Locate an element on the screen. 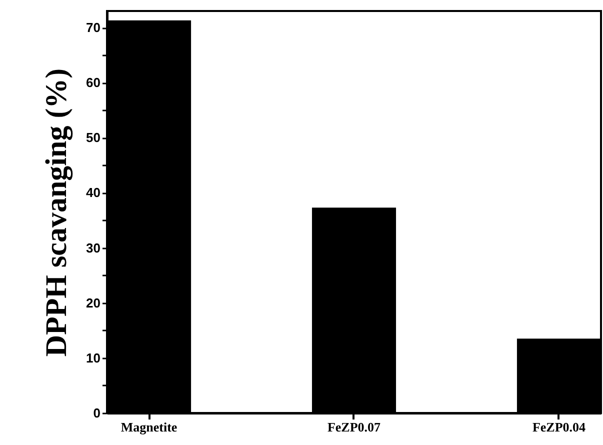 This screenshot has width=603, height=445. x-tick-label: FeZP0.04 is located at coordinates (559, 427).